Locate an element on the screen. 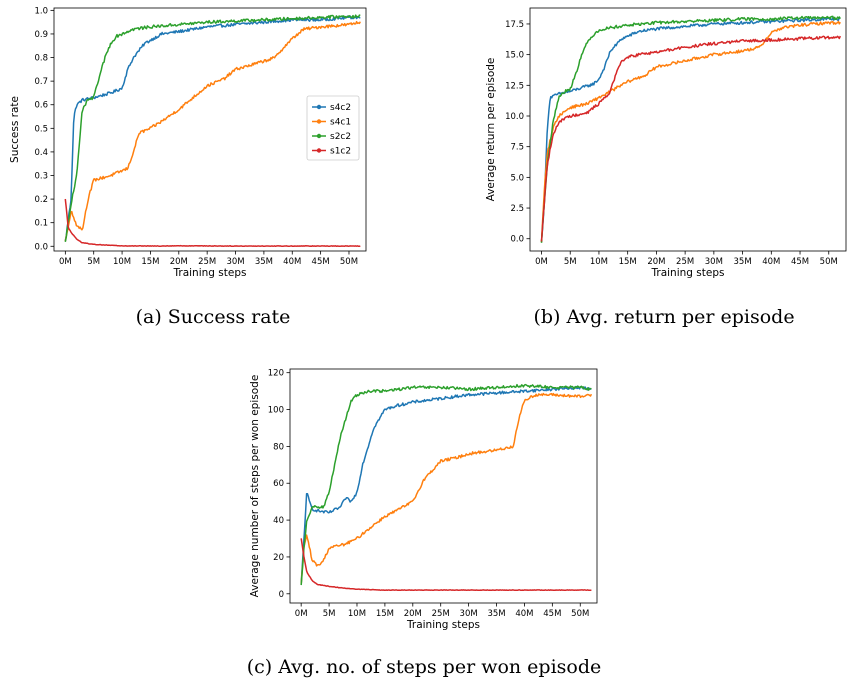  y-tick-label: 0.9 is located at coordinates (41, 35).